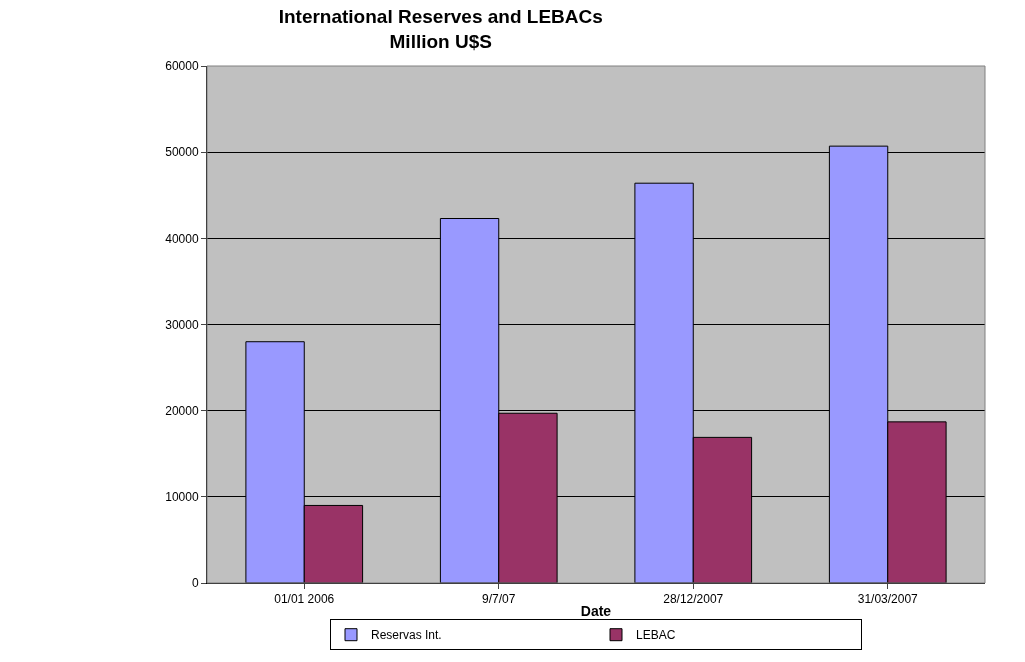  I want to click on y-tick-label: 20000, so click(182, 410).